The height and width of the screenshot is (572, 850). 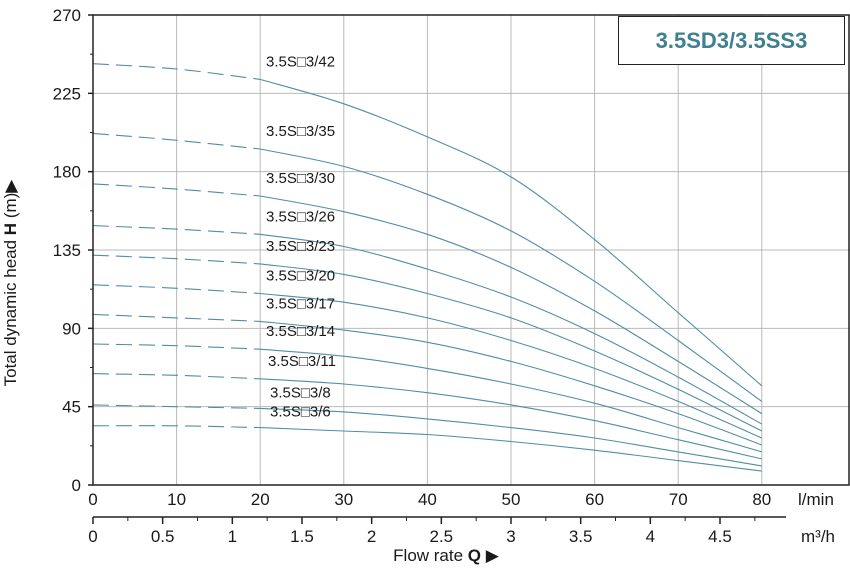 I want to click on x-tick-label-lmin: 50, so click(x=511, y=499).